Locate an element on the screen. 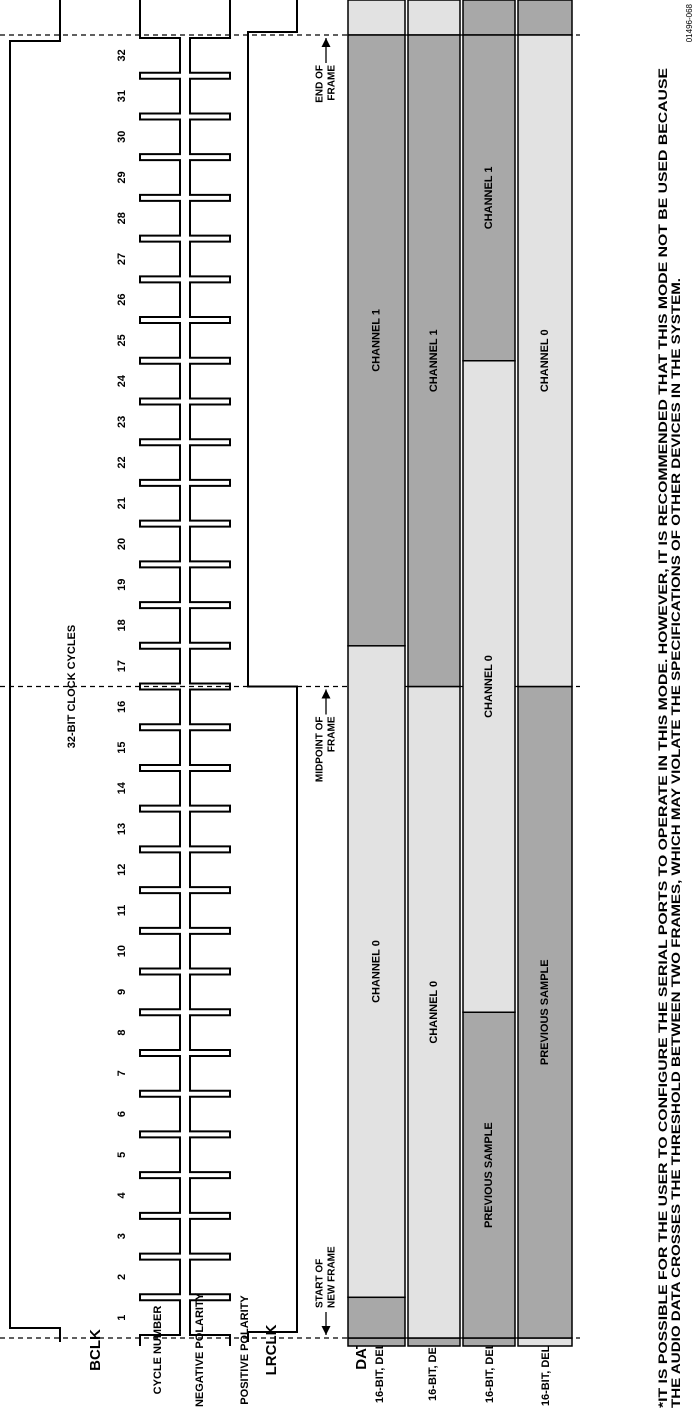 The width and height of the screenshot is (696, 1412). signal-label: CYCLE NUMBER is located at coordinates (158, 1350).